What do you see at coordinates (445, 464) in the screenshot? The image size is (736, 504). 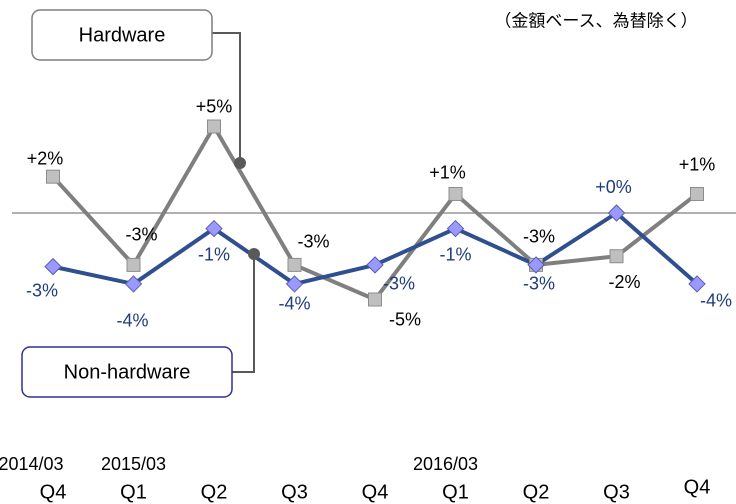 I see `year-label: 2016/03` at bounding box center [445, 464].